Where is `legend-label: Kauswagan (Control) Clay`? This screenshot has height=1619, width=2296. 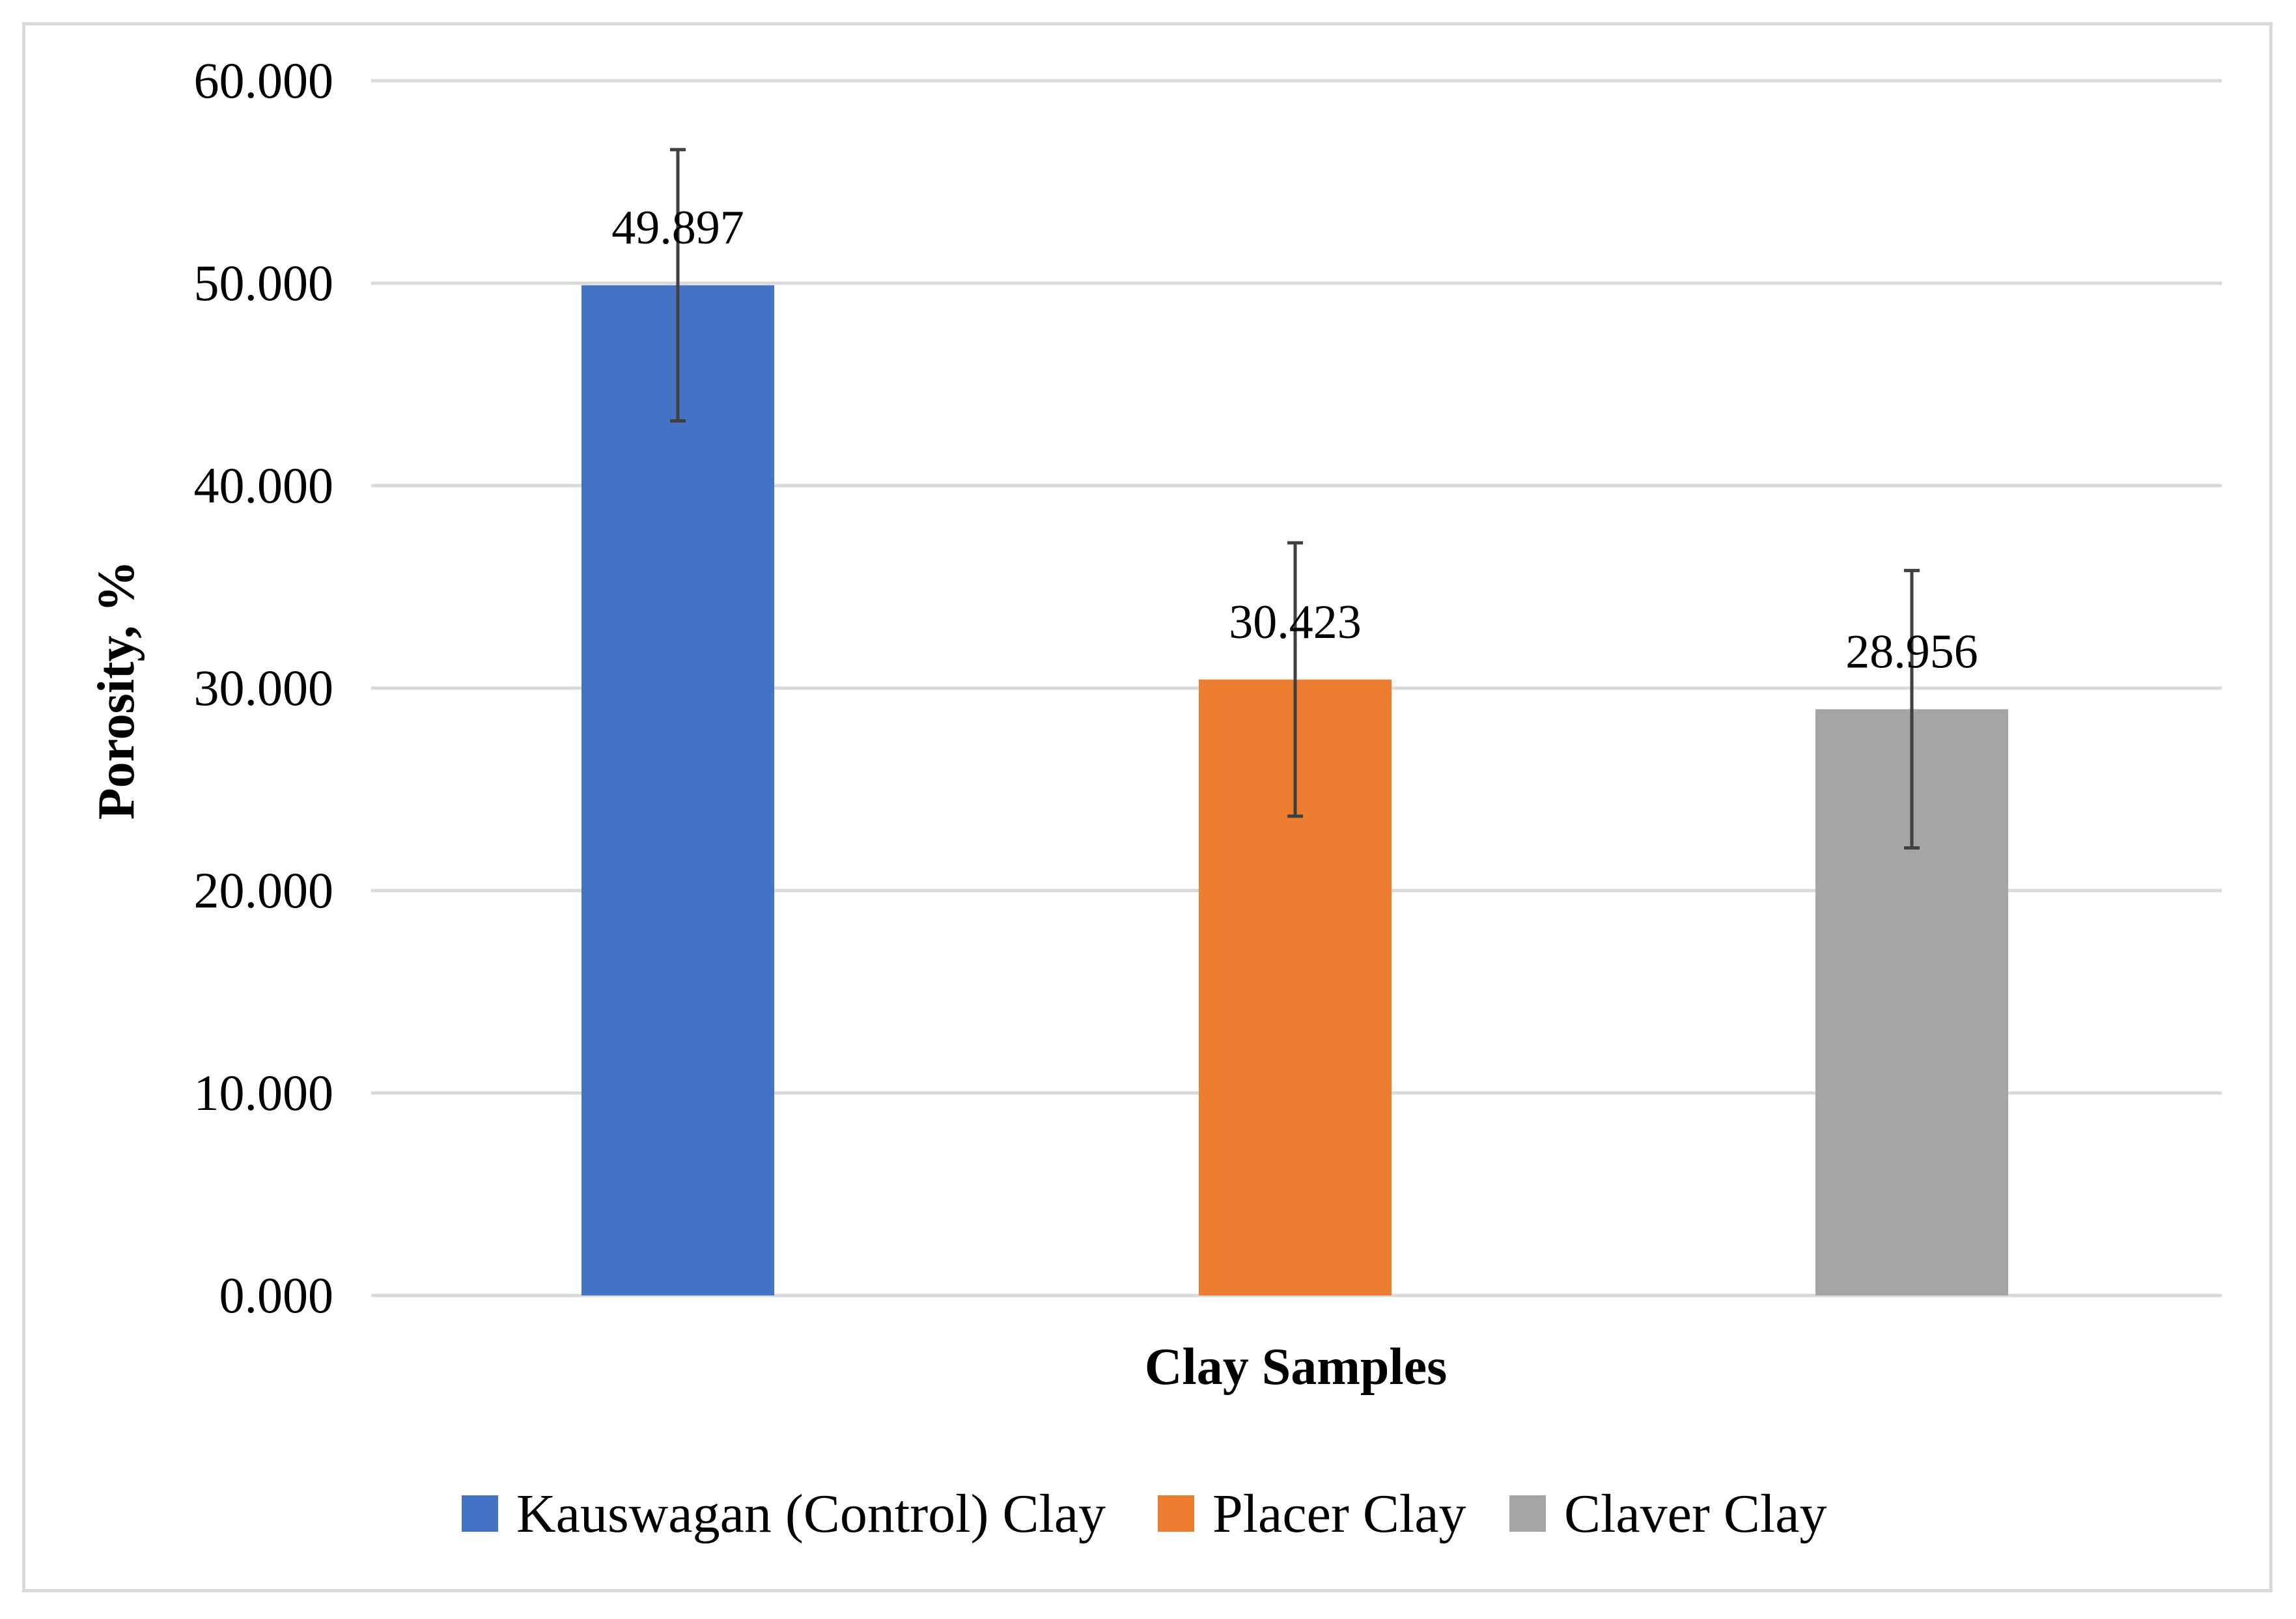 legend-label: Kauswagan (Control) Clay is located at coordinates (811, 1514).